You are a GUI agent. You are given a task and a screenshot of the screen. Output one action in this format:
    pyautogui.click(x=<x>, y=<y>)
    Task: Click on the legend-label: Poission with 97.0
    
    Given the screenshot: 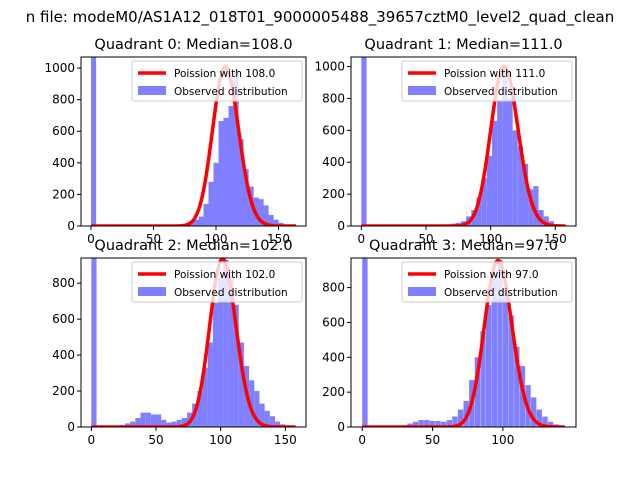 What is the action you would take?
    pyautogui.click(x=491, y=275)
    